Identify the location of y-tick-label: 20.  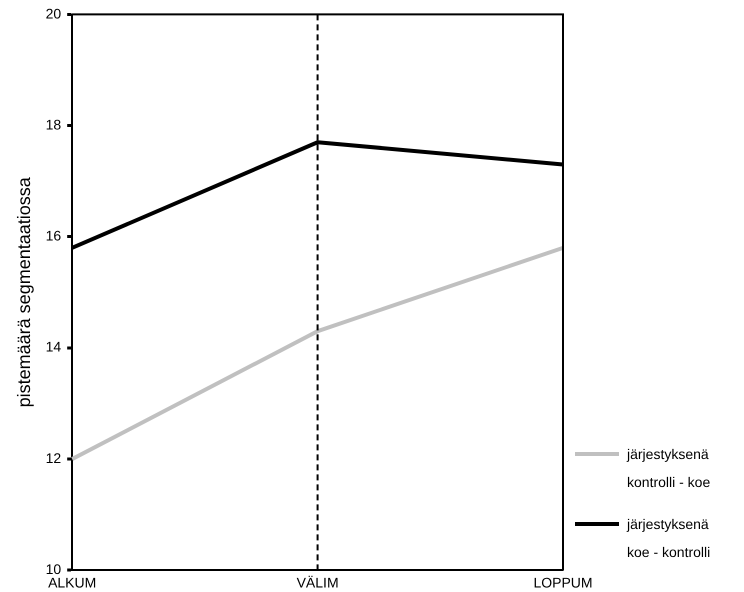
(54, 13).